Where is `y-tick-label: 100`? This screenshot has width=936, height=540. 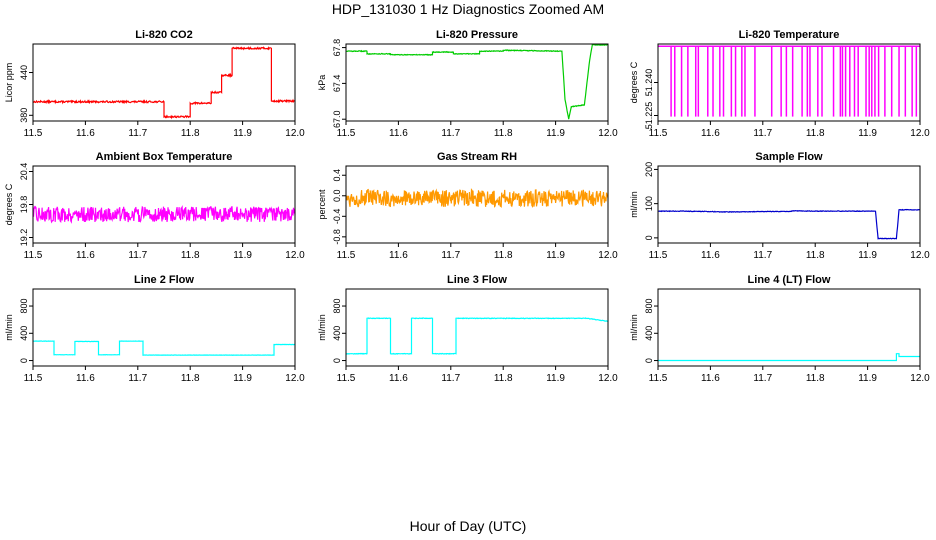 y-tick-label: 100 is located at coordinates (649, 203).